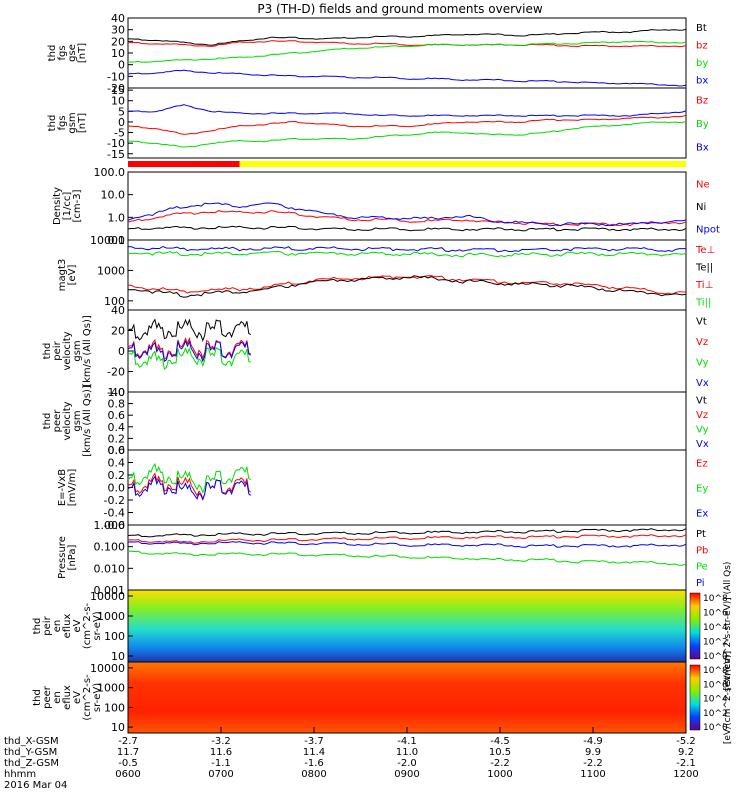  I want to click on y-tick-label: -20, so click(116, 372).